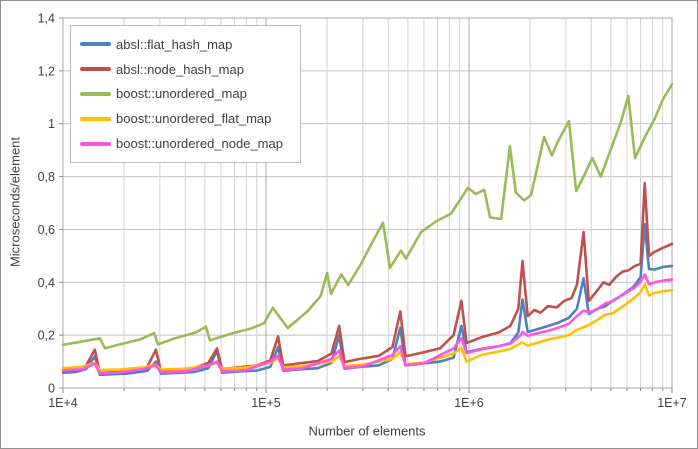  Describe the element at coordinates (180, 69) in the screenshot. I see `legend-label: absl::node_hash_map` at that location.